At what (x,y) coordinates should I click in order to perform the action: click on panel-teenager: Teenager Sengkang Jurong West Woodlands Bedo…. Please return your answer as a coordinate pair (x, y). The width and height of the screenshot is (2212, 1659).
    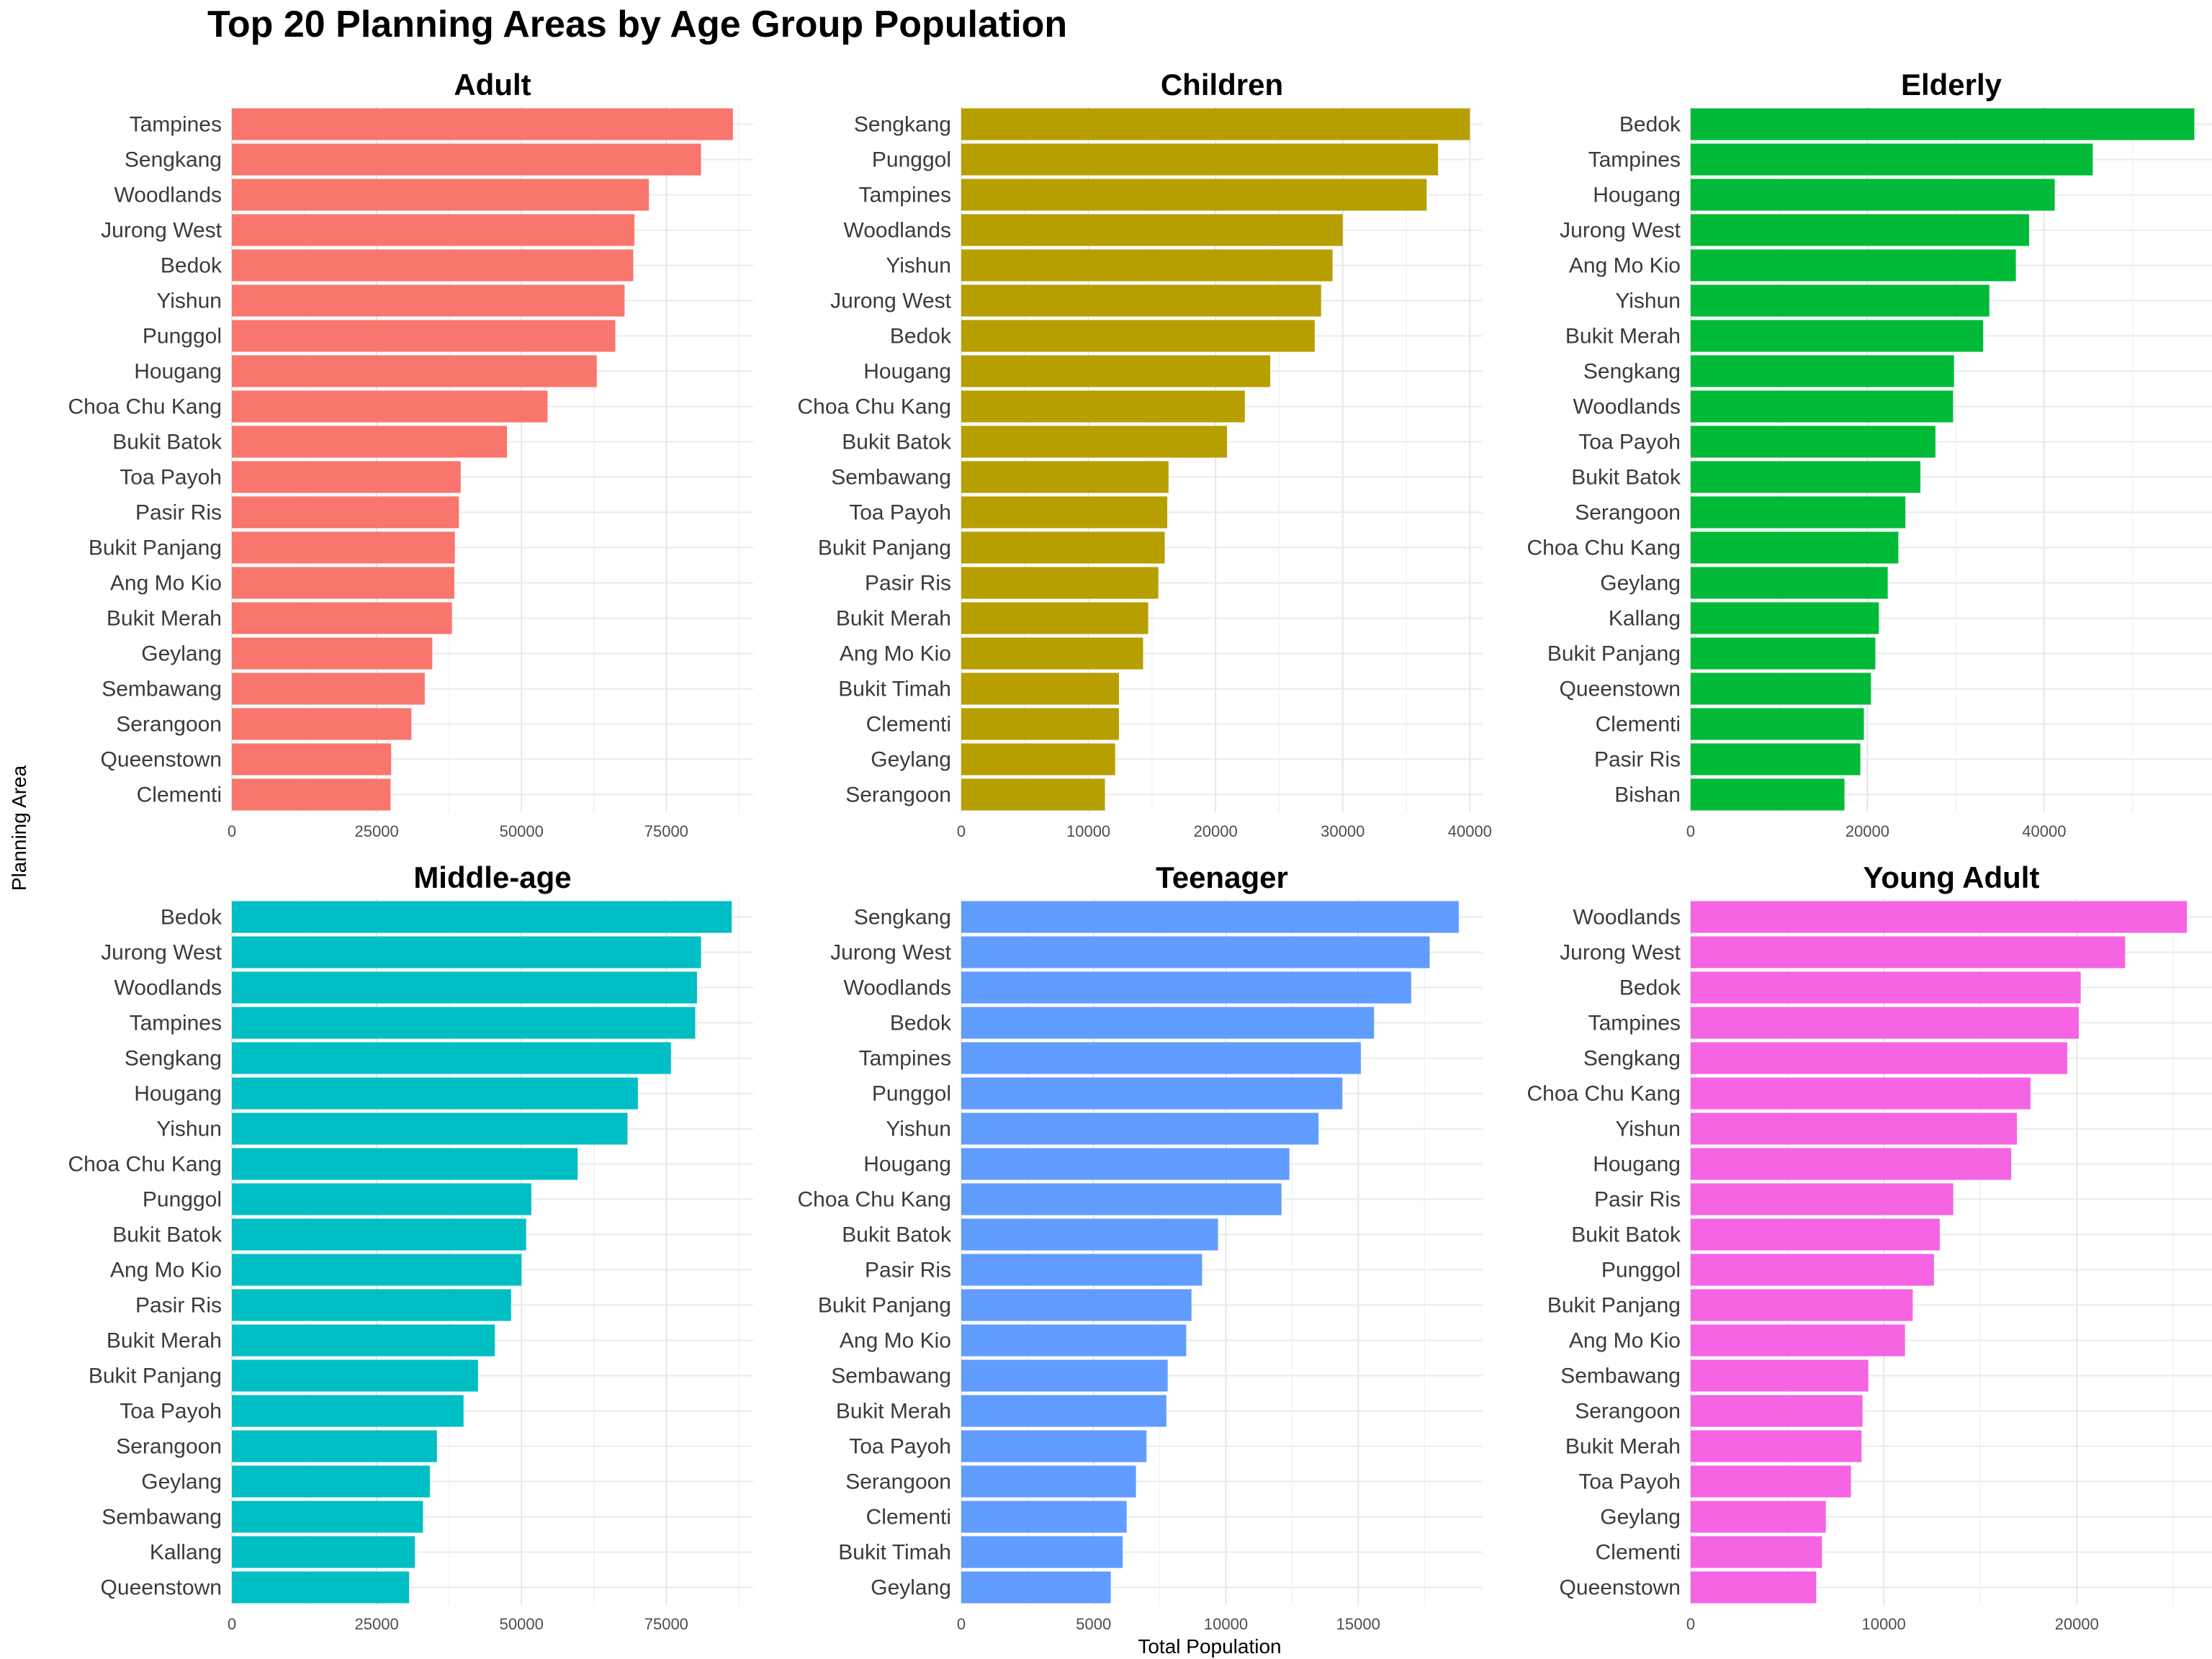
    Looking at the image, I should click on (1140, 1246).